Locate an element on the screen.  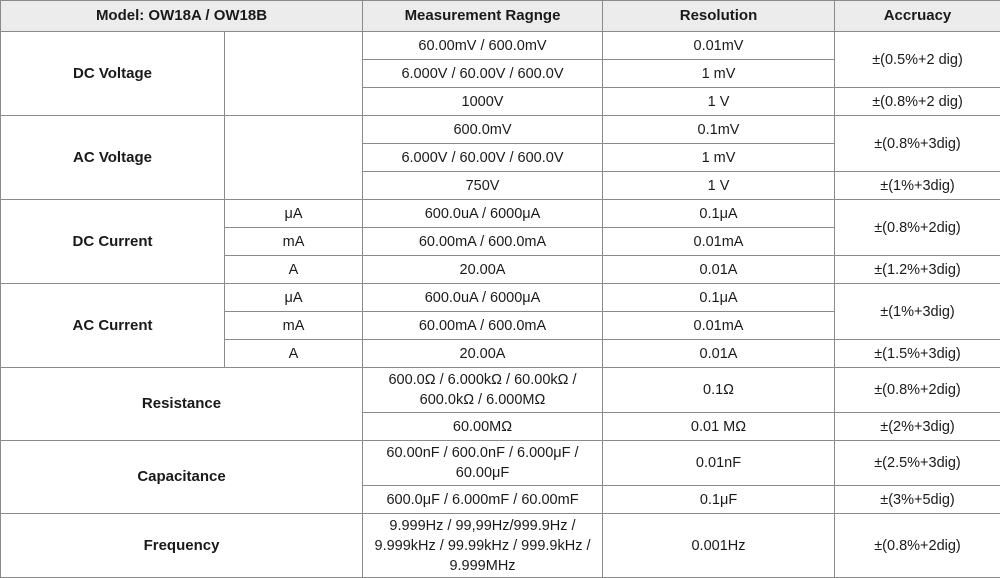
header-model: Model: OW18A / OW18B is located at coordinates (182, 16).